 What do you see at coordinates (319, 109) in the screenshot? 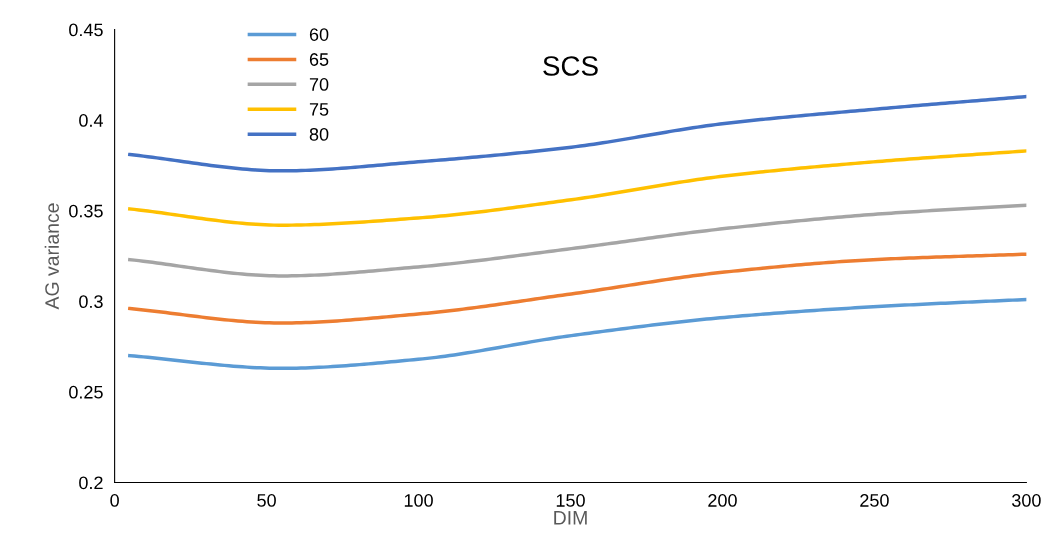
I see `legend-label: 75` at bounding box center [319, 109].